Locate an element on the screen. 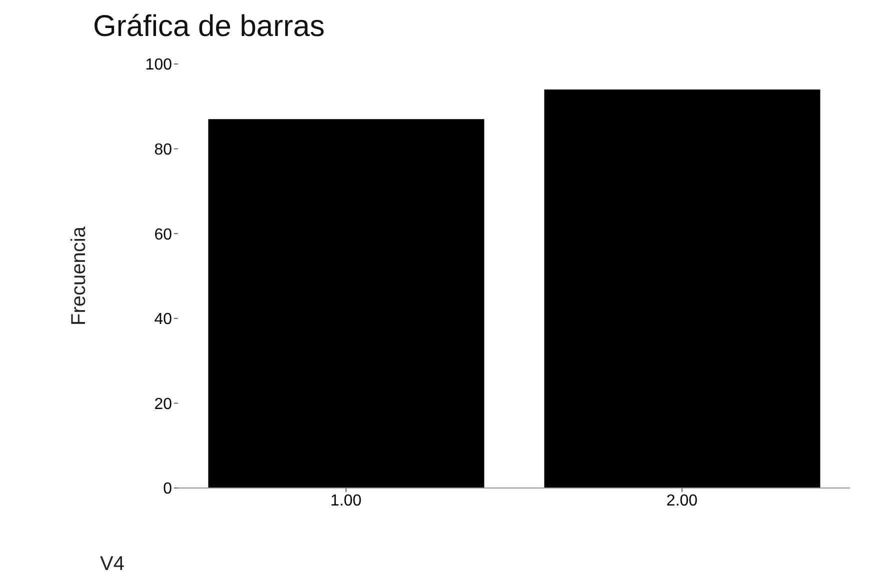 The height and width of the screenshot is (587, 888). y-tick-label: 0 is located at coordinates (167, 489).